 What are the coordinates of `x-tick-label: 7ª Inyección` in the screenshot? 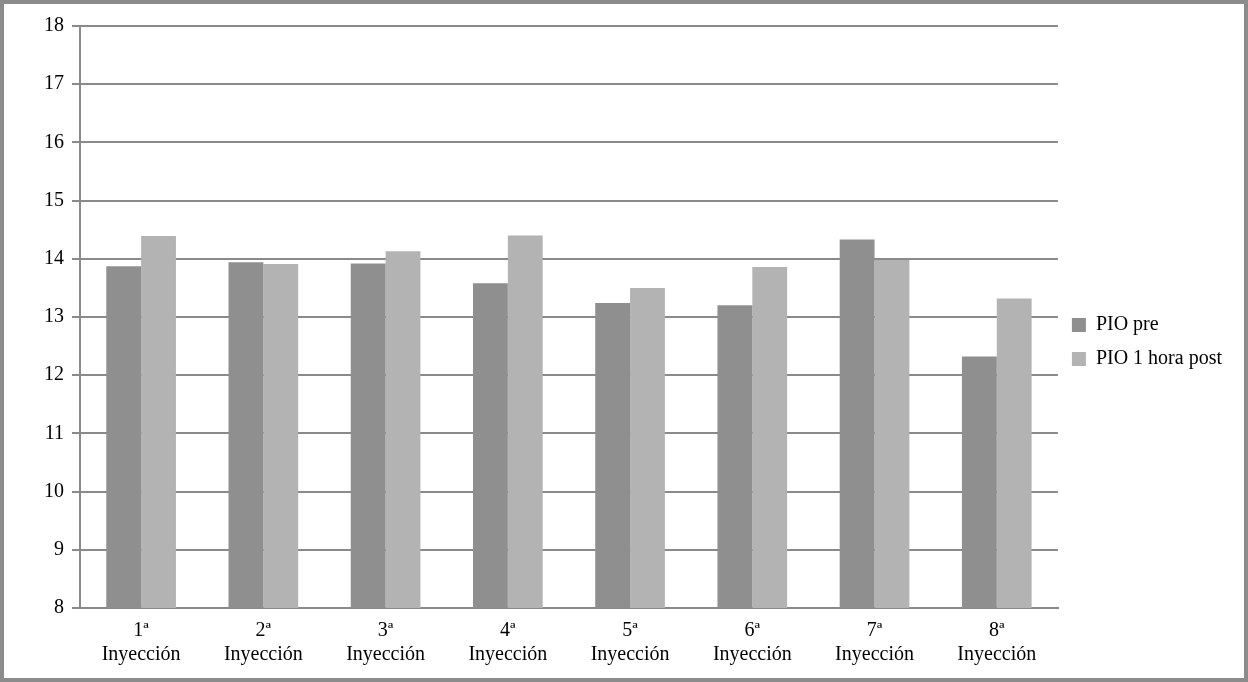 It's located at (874, 642).